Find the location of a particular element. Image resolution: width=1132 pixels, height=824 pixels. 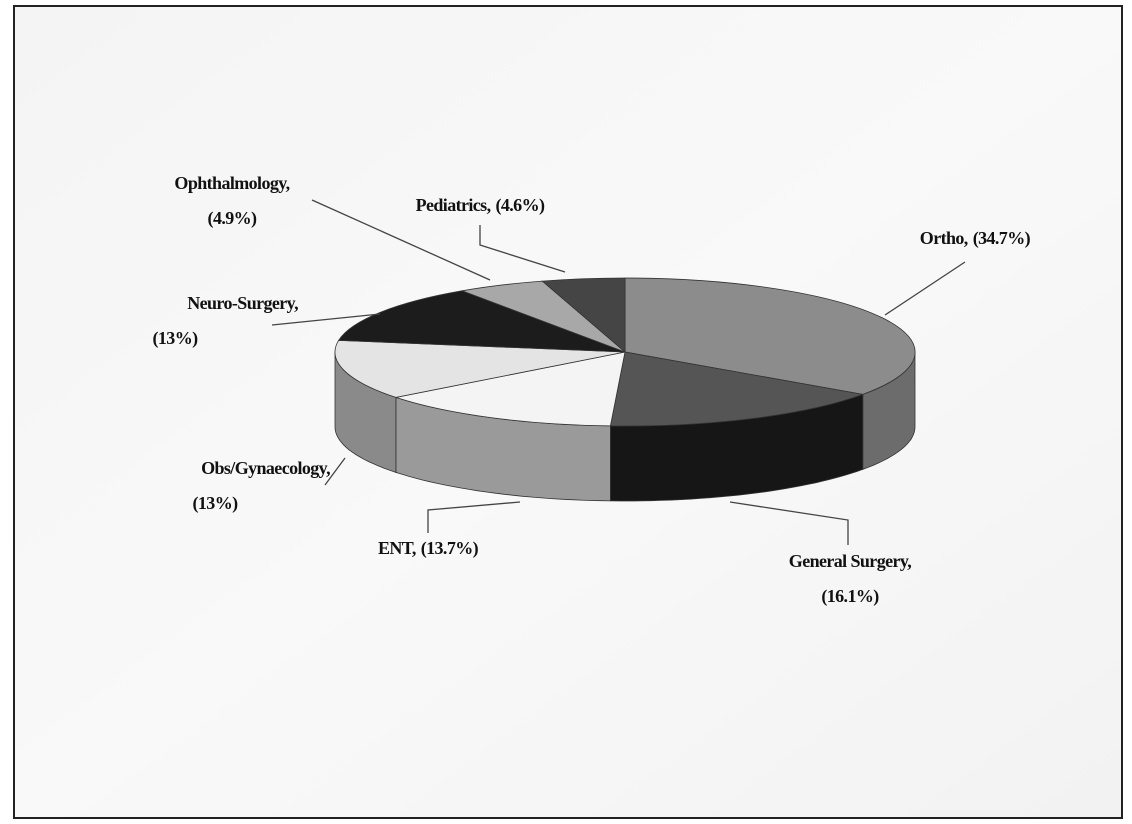

pie-sides is located at coordinates (625, 426).